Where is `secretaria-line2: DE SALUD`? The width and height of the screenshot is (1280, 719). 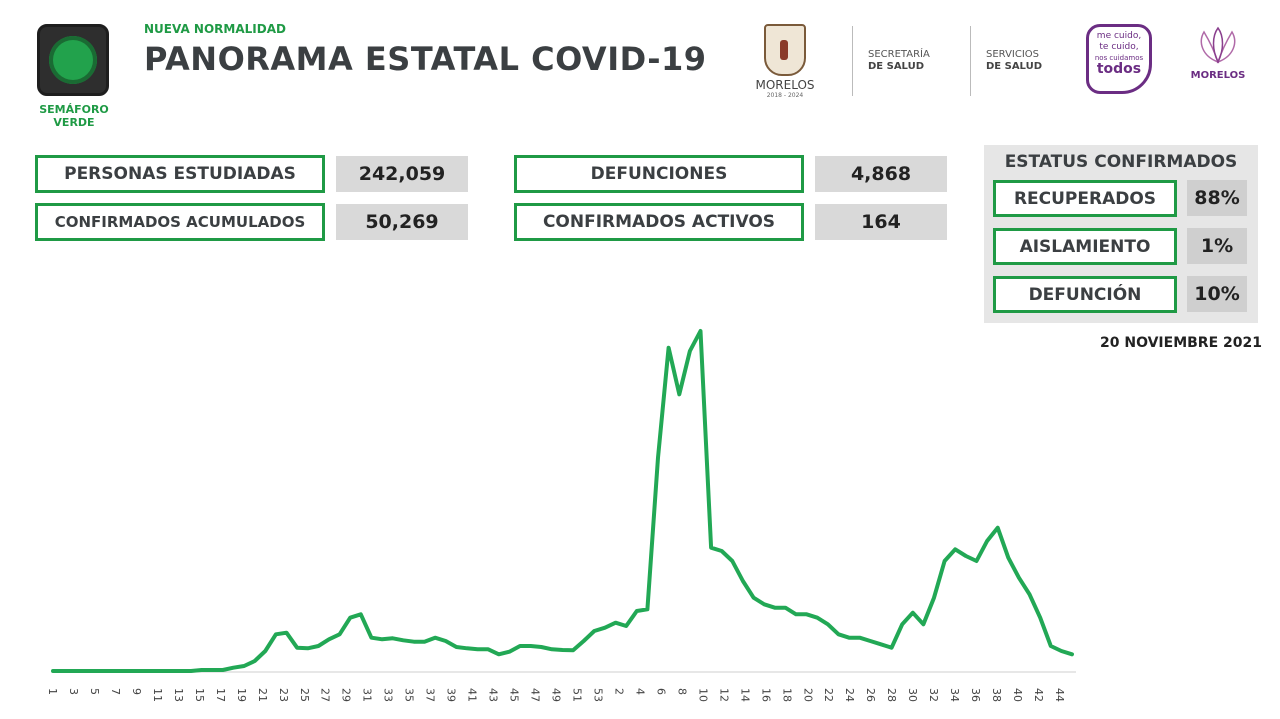 secretaria-line2: DE SALUD is located at coordinates (896, 66).